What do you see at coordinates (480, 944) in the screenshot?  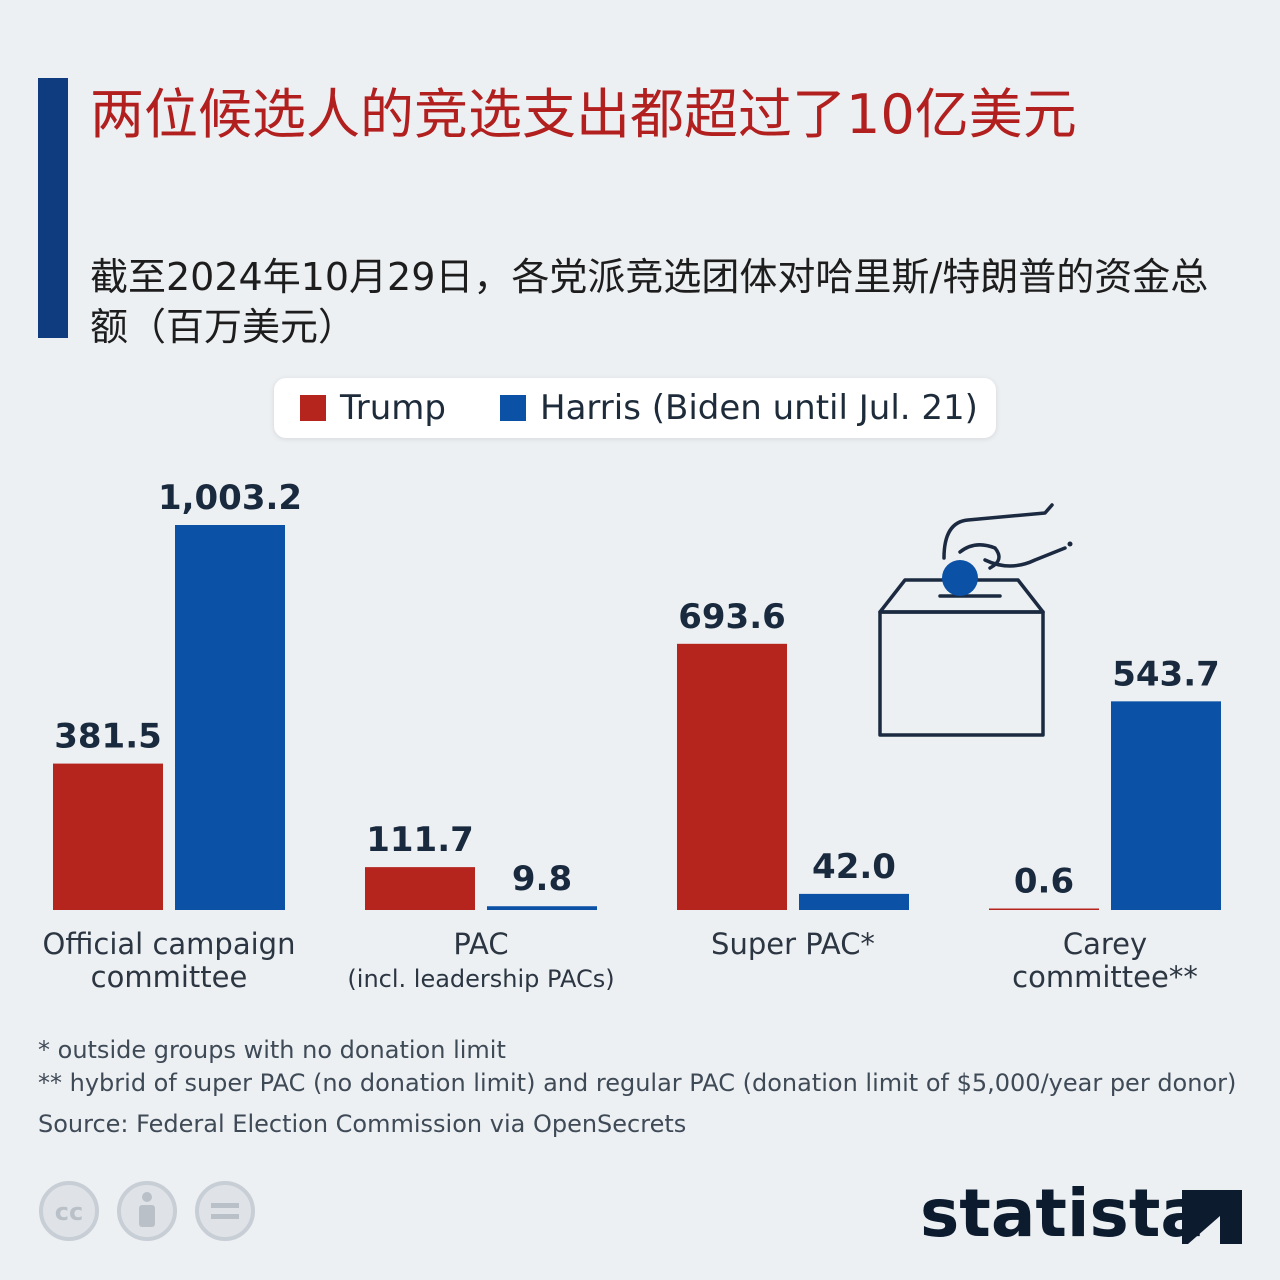 I see `category-label-pac: PAC` at bounding box center [480, 944].